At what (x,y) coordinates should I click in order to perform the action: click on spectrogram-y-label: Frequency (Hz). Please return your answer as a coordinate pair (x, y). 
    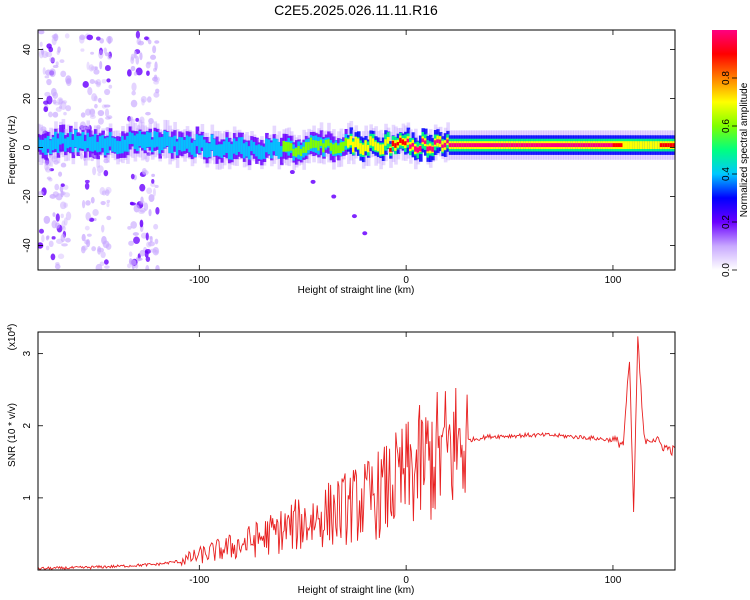
    Looking at the image, I should click on (12, 150).